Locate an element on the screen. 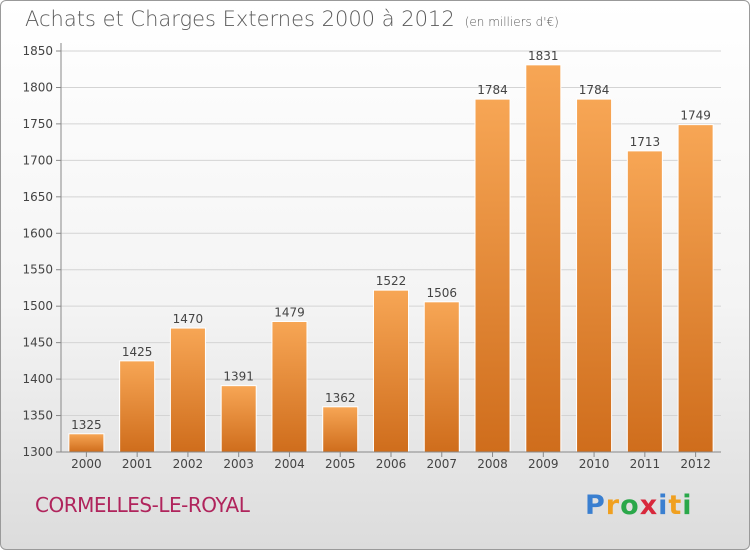 The image size is (750, 550). x-tick-label: 2003 is located at coordinates (238, 464).